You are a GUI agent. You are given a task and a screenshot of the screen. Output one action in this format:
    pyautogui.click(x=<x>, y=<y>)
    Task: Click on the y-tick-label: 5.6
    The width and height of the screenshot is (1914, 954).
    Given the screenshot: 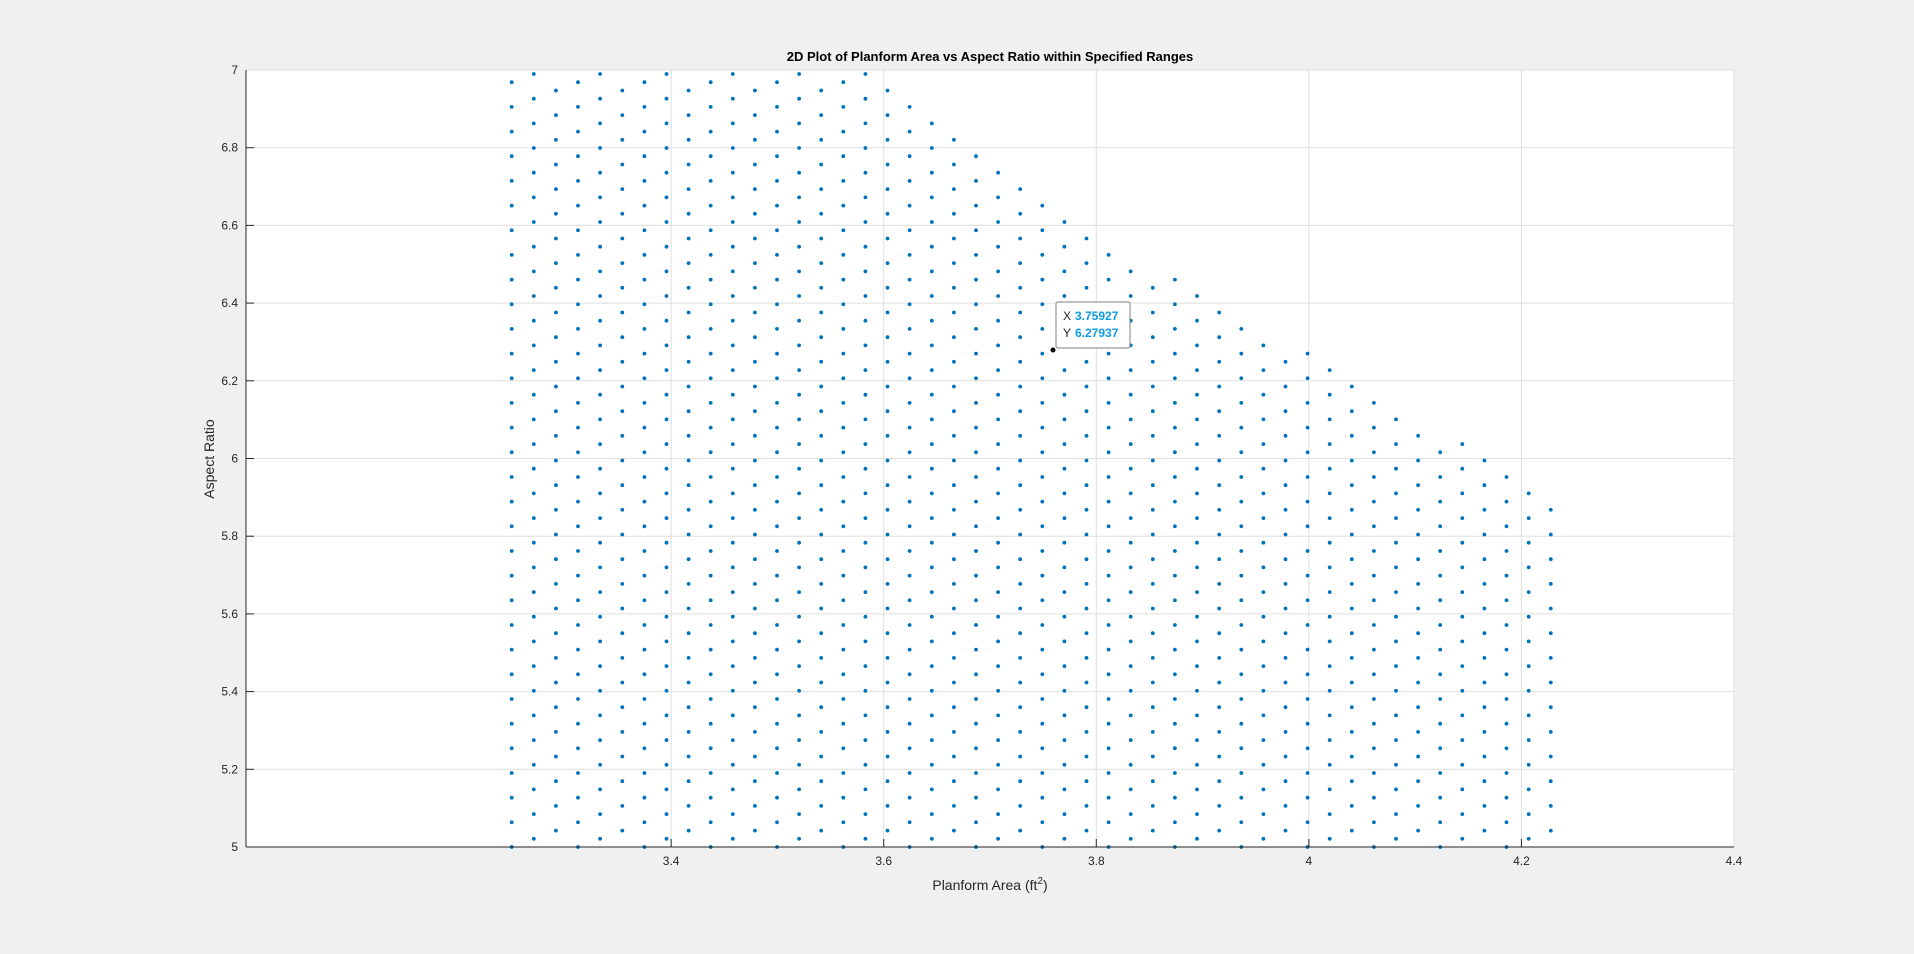 What is the action you would take?
    pyautogui.click(x=229, y=614)
    